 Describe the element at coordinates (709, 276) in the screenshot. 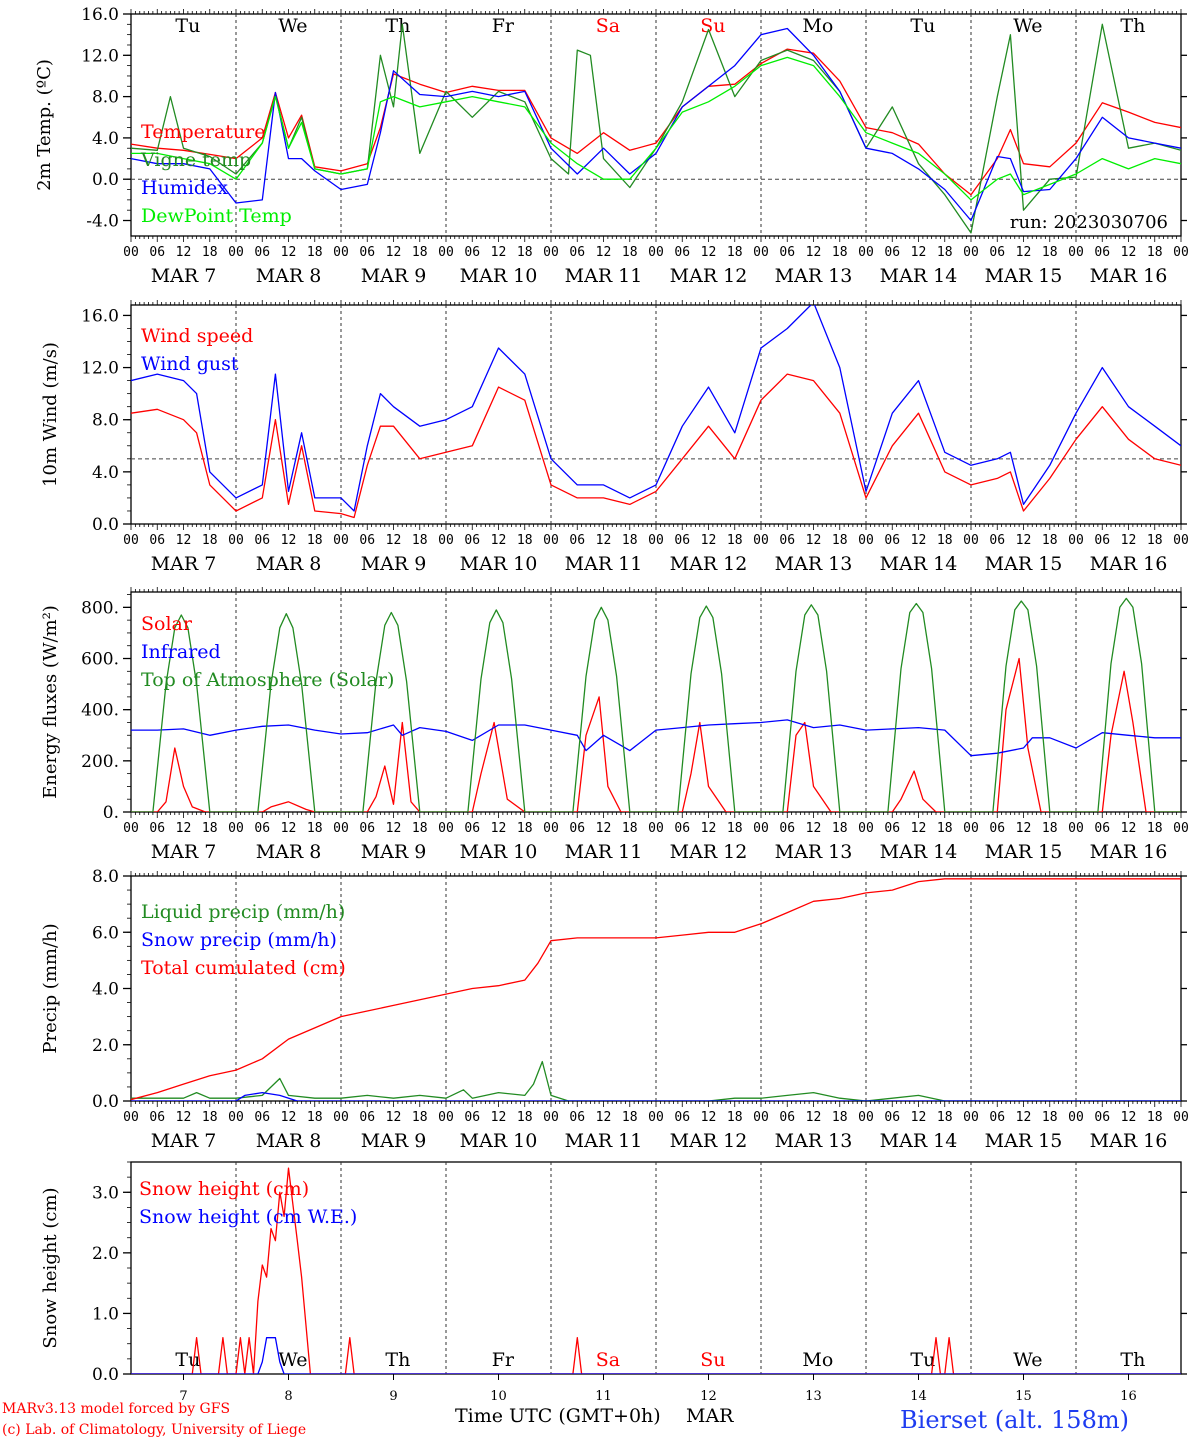

I see `day-label: MAR 12` at that location.